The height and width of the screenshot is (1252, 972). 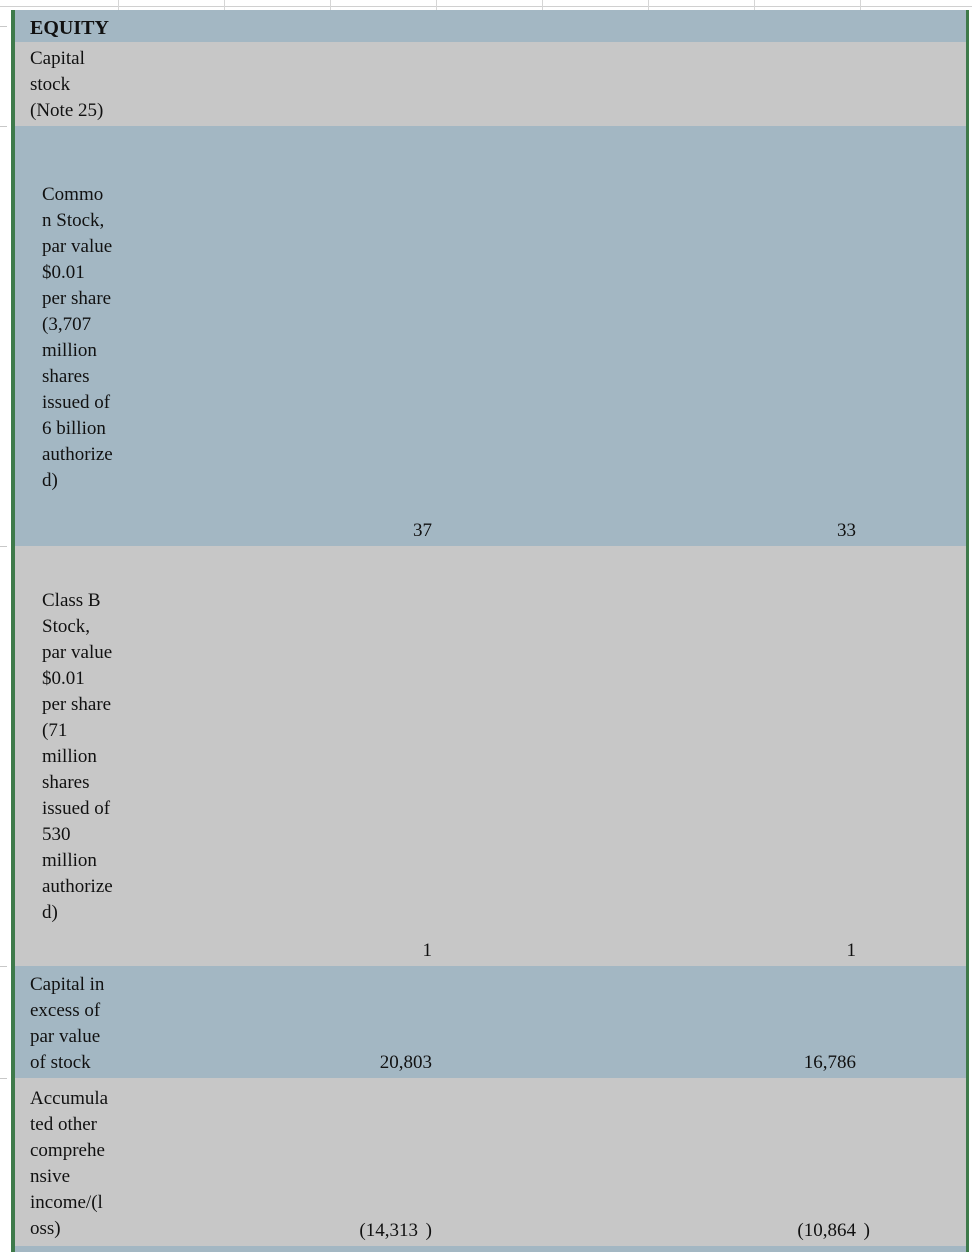 I want to click on sheet-border-right, so click(x=967, y=631).